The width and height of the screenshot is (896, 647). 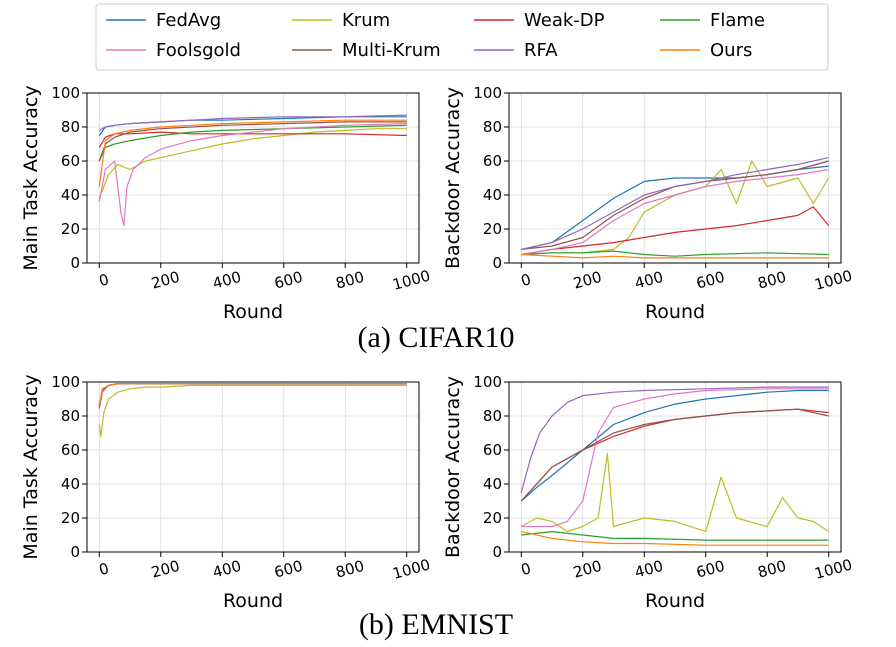 I want to click on legend-label: Flame, so click(x=737, y=20).